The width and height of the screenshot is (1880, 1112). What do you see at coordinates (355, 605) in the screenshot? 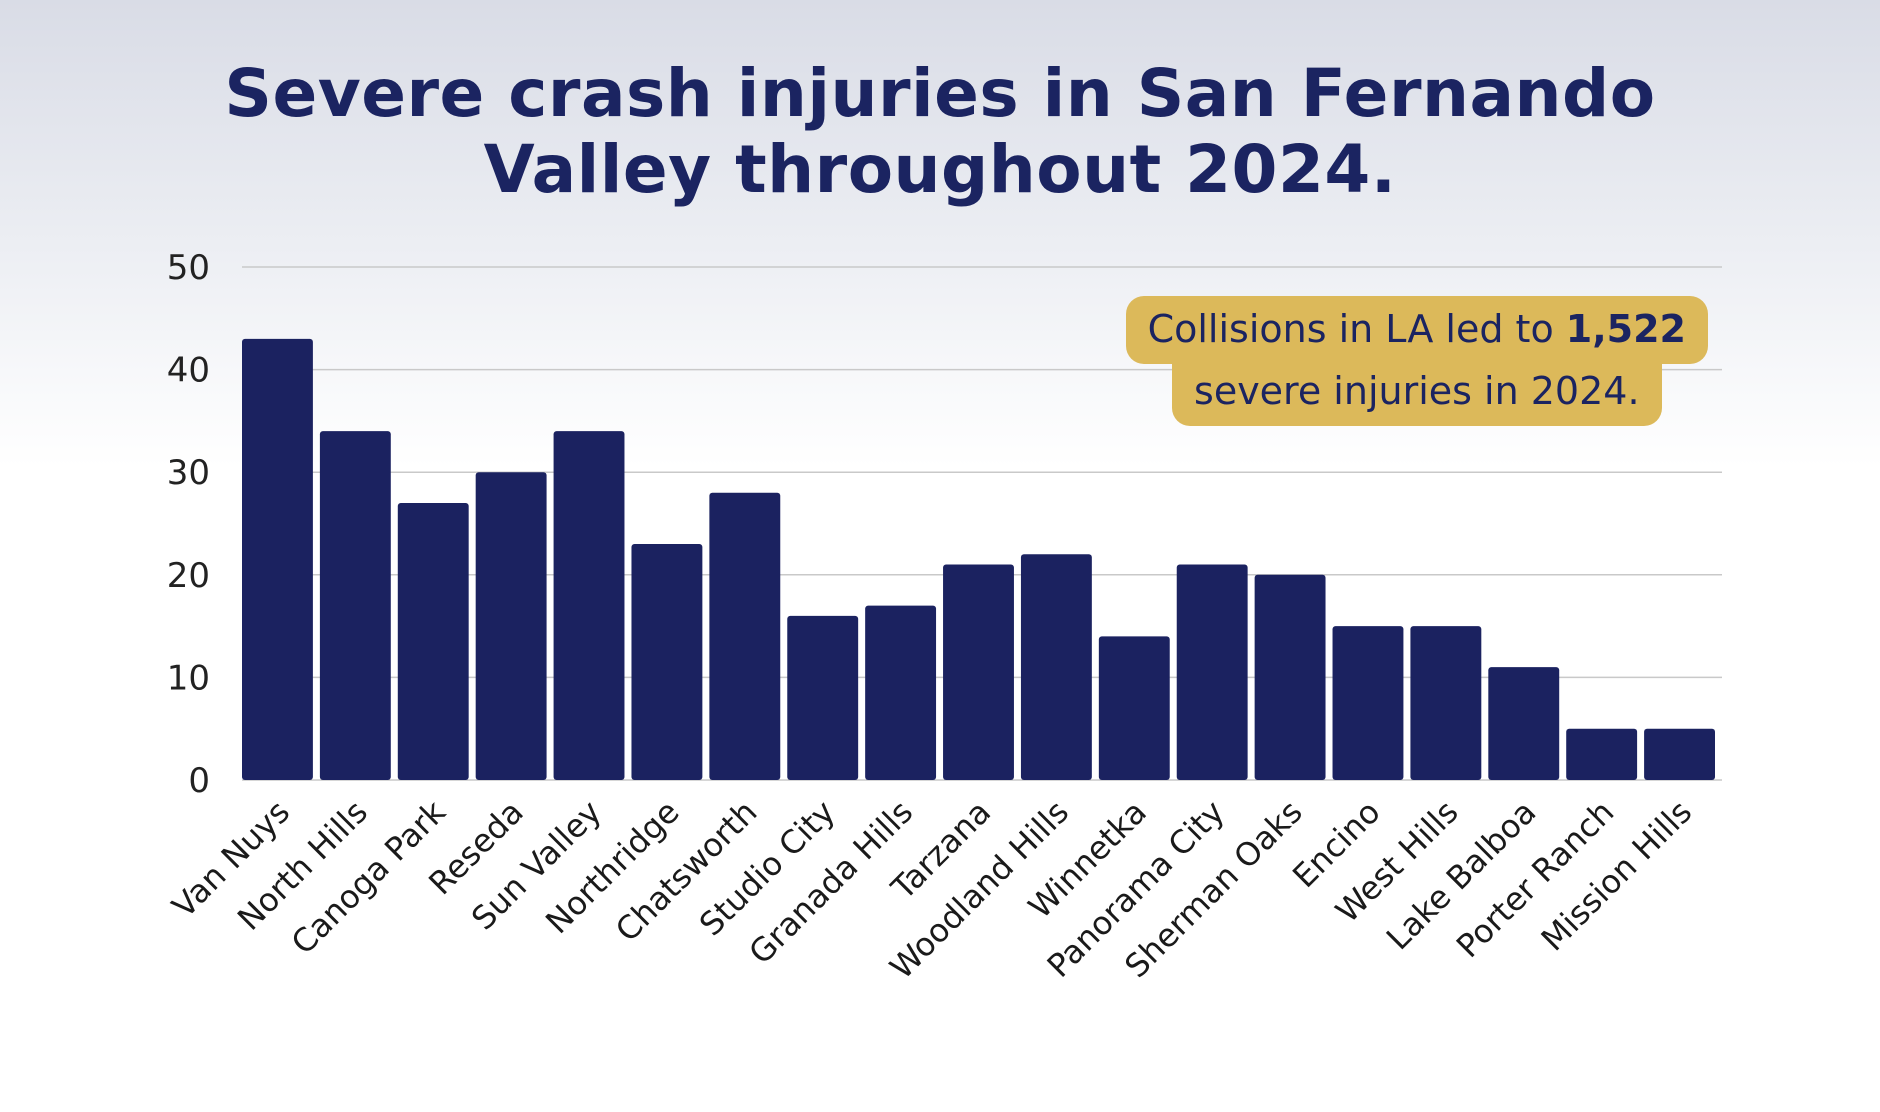
I see `bar-north-hills` at bounding box center [355, 605].